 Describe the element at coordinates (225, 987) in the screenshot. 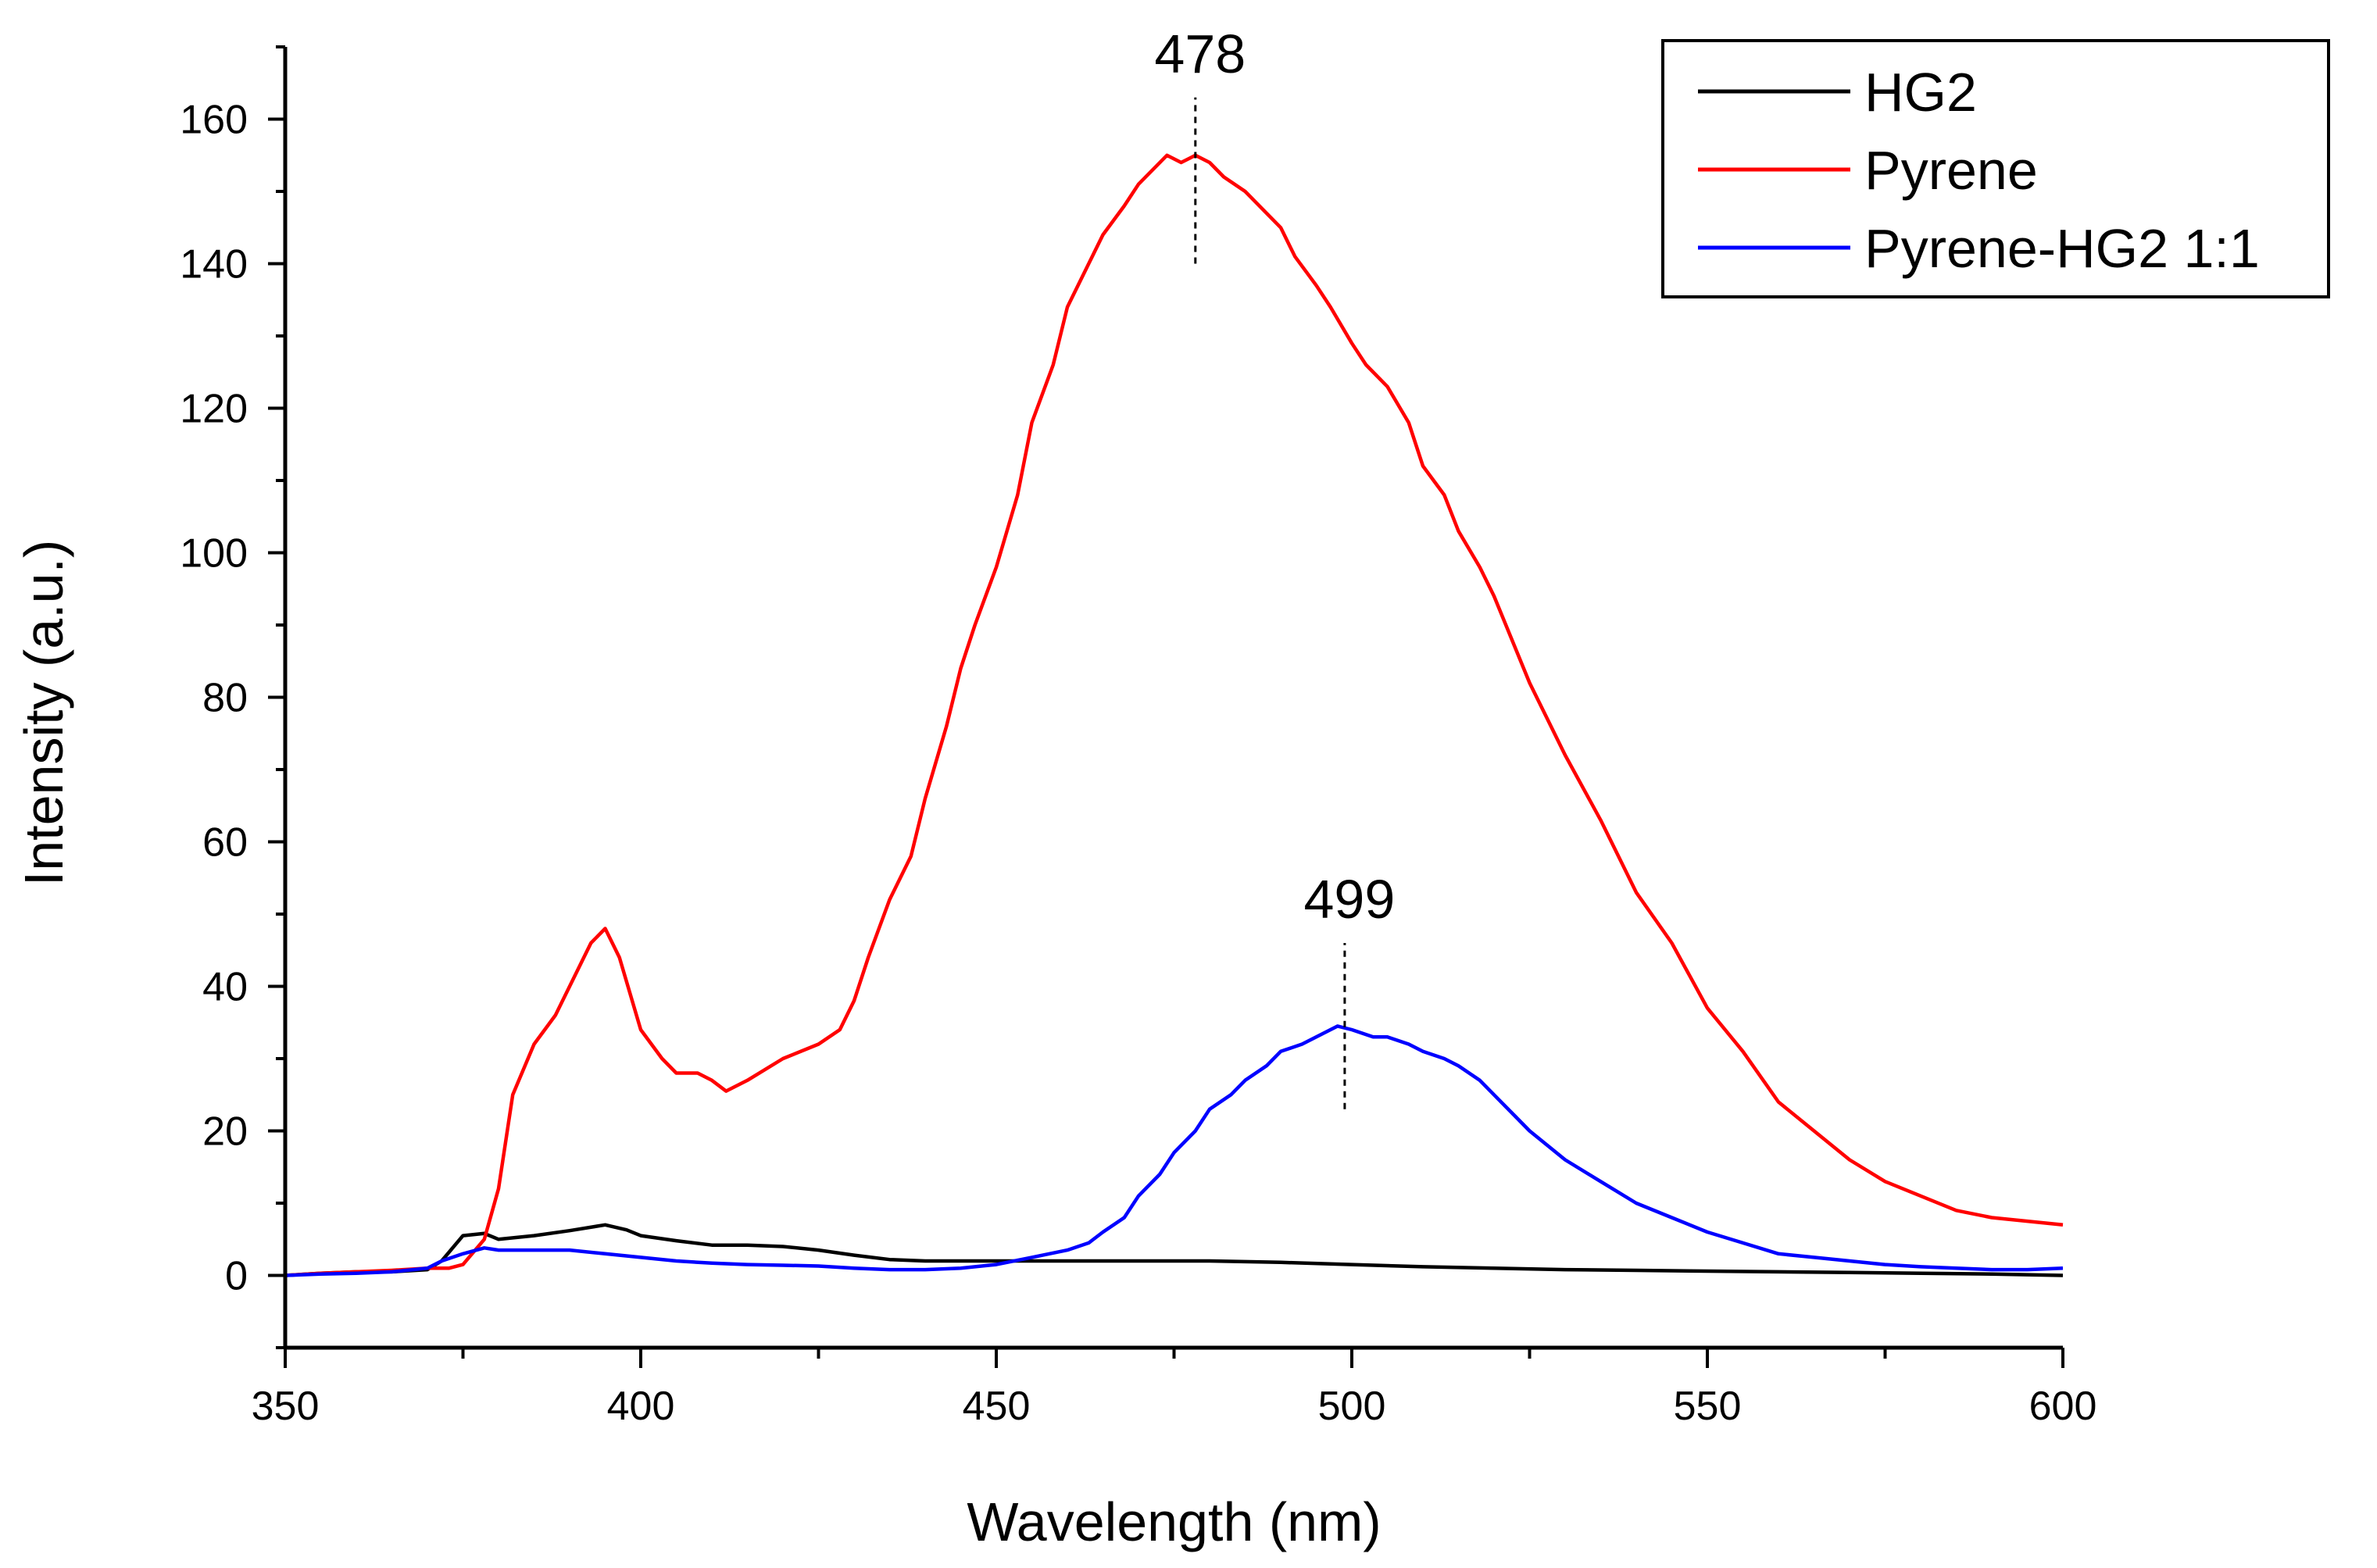

I see `y-tick-label: 40` at that location.